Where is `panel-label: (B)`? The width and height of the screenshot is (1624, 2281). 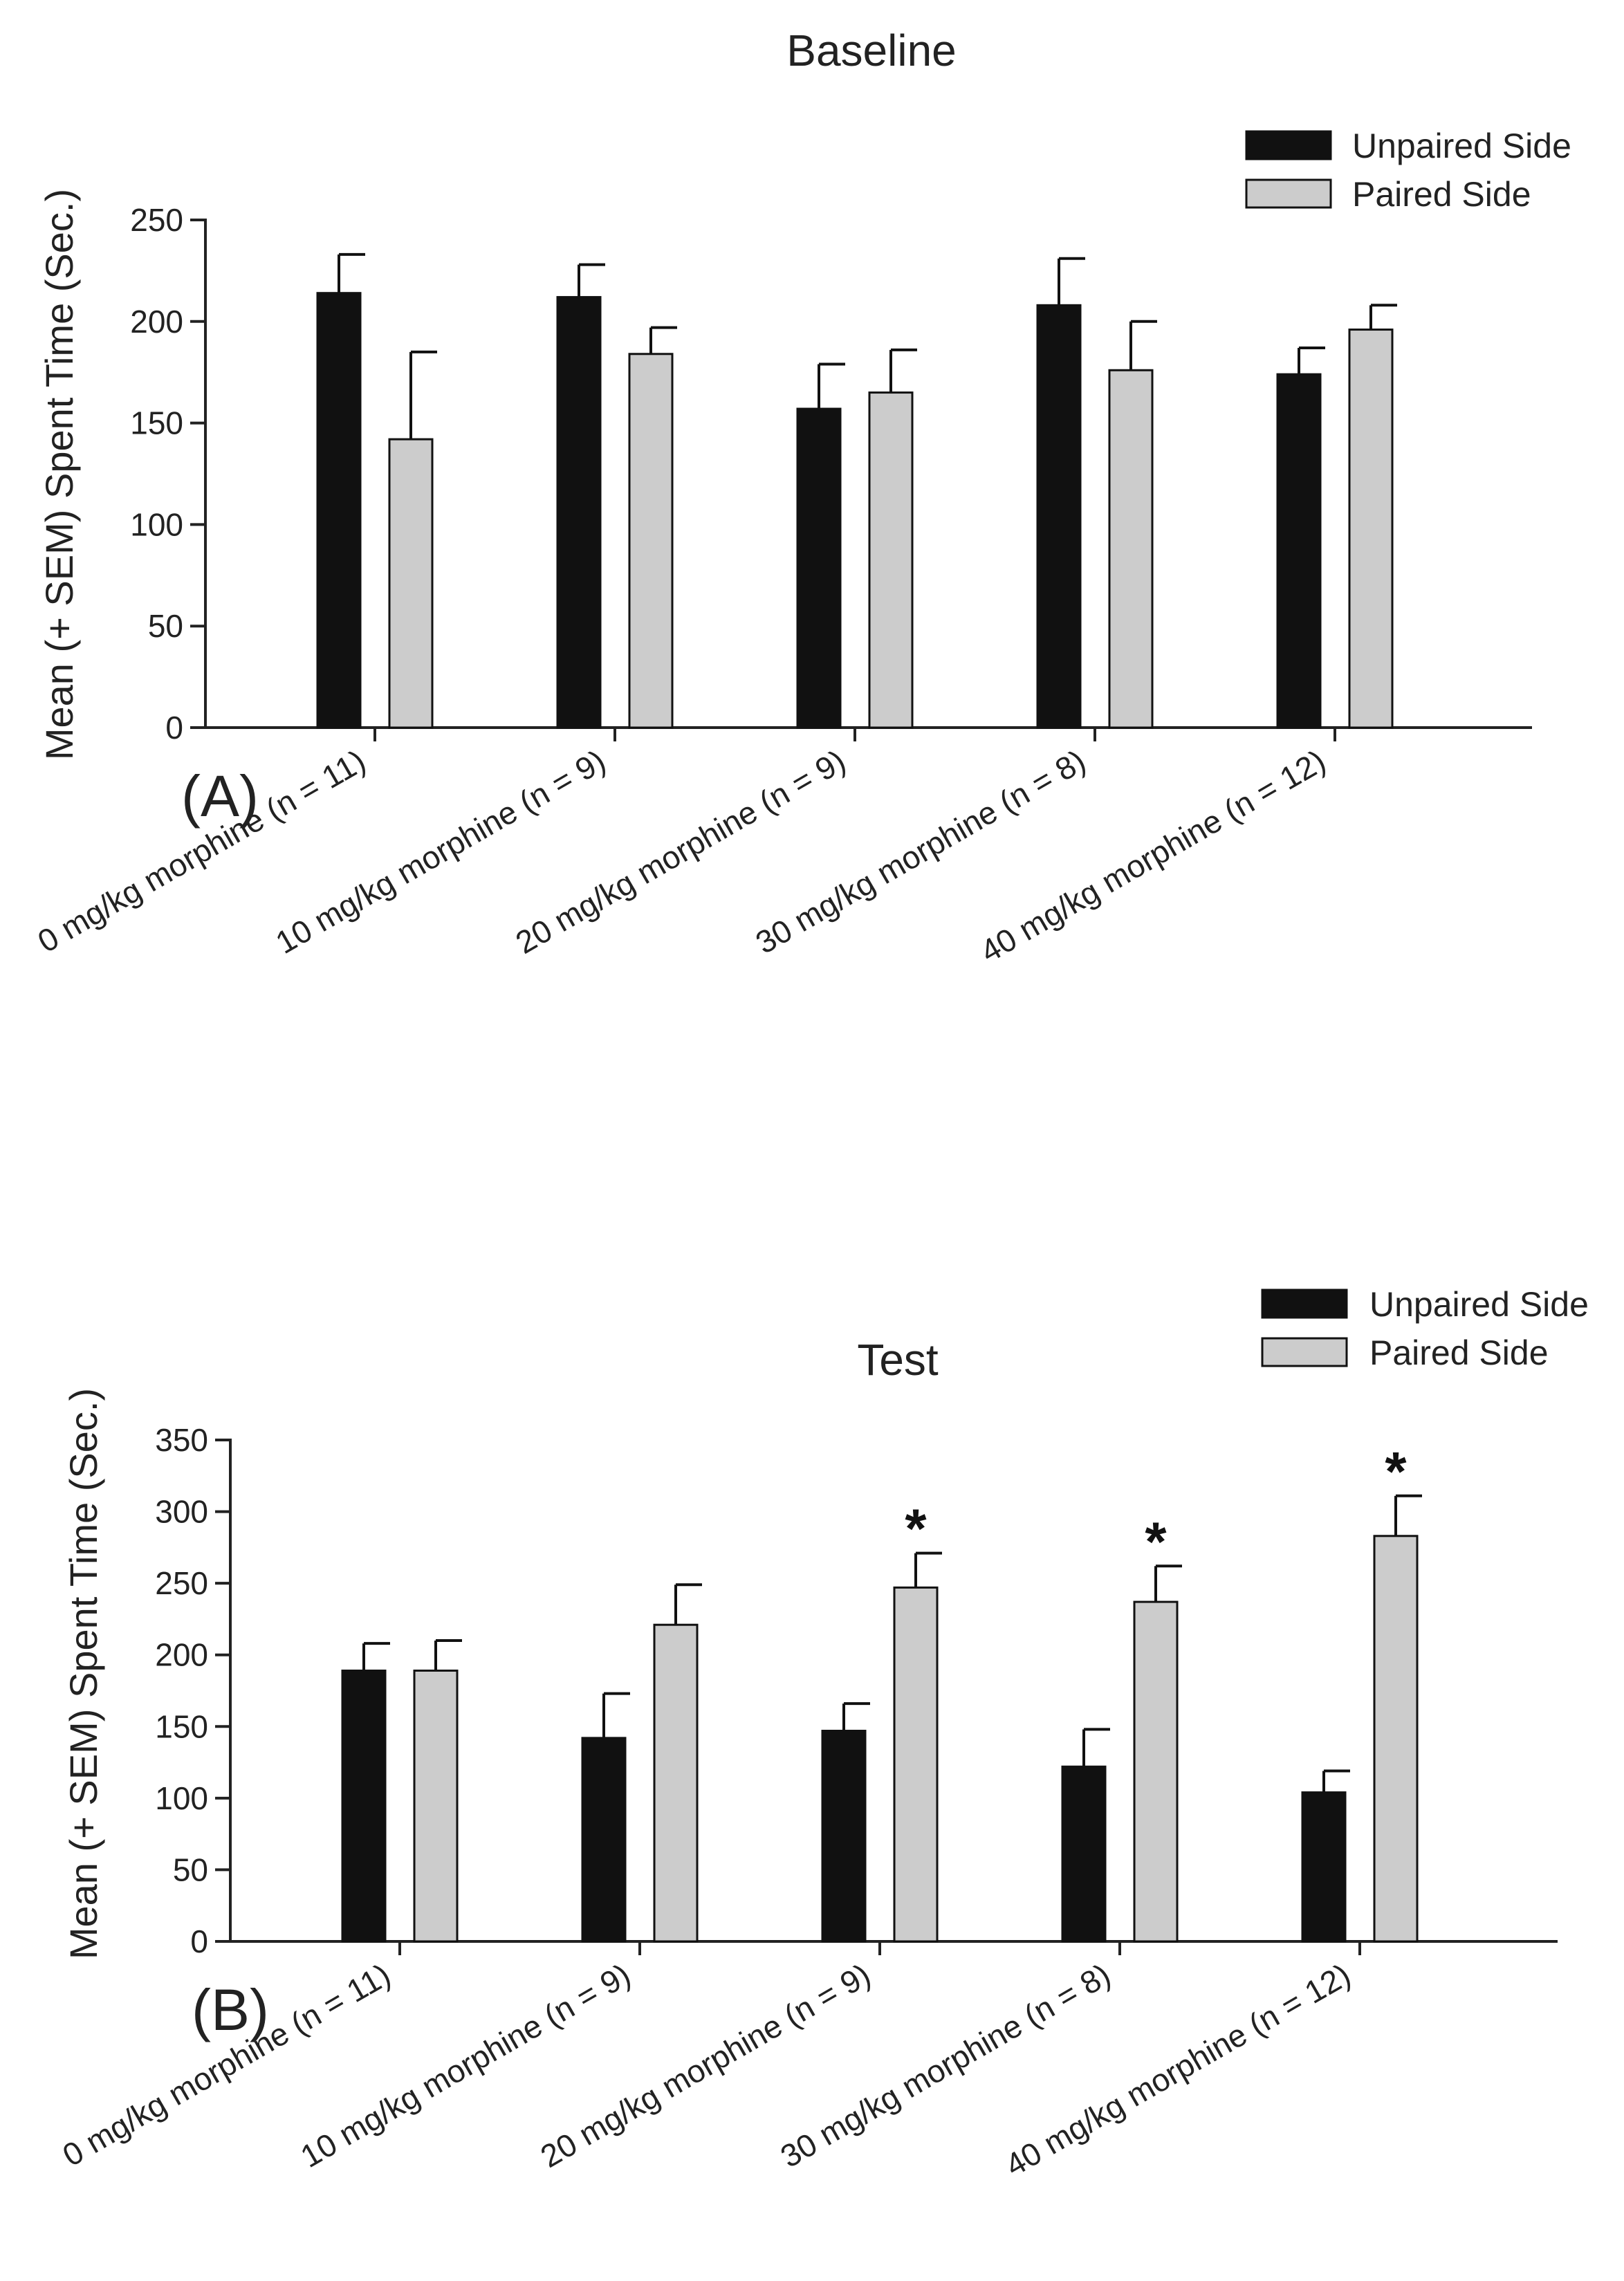
panel-label: (B) is located at coordinates (230, 2009).